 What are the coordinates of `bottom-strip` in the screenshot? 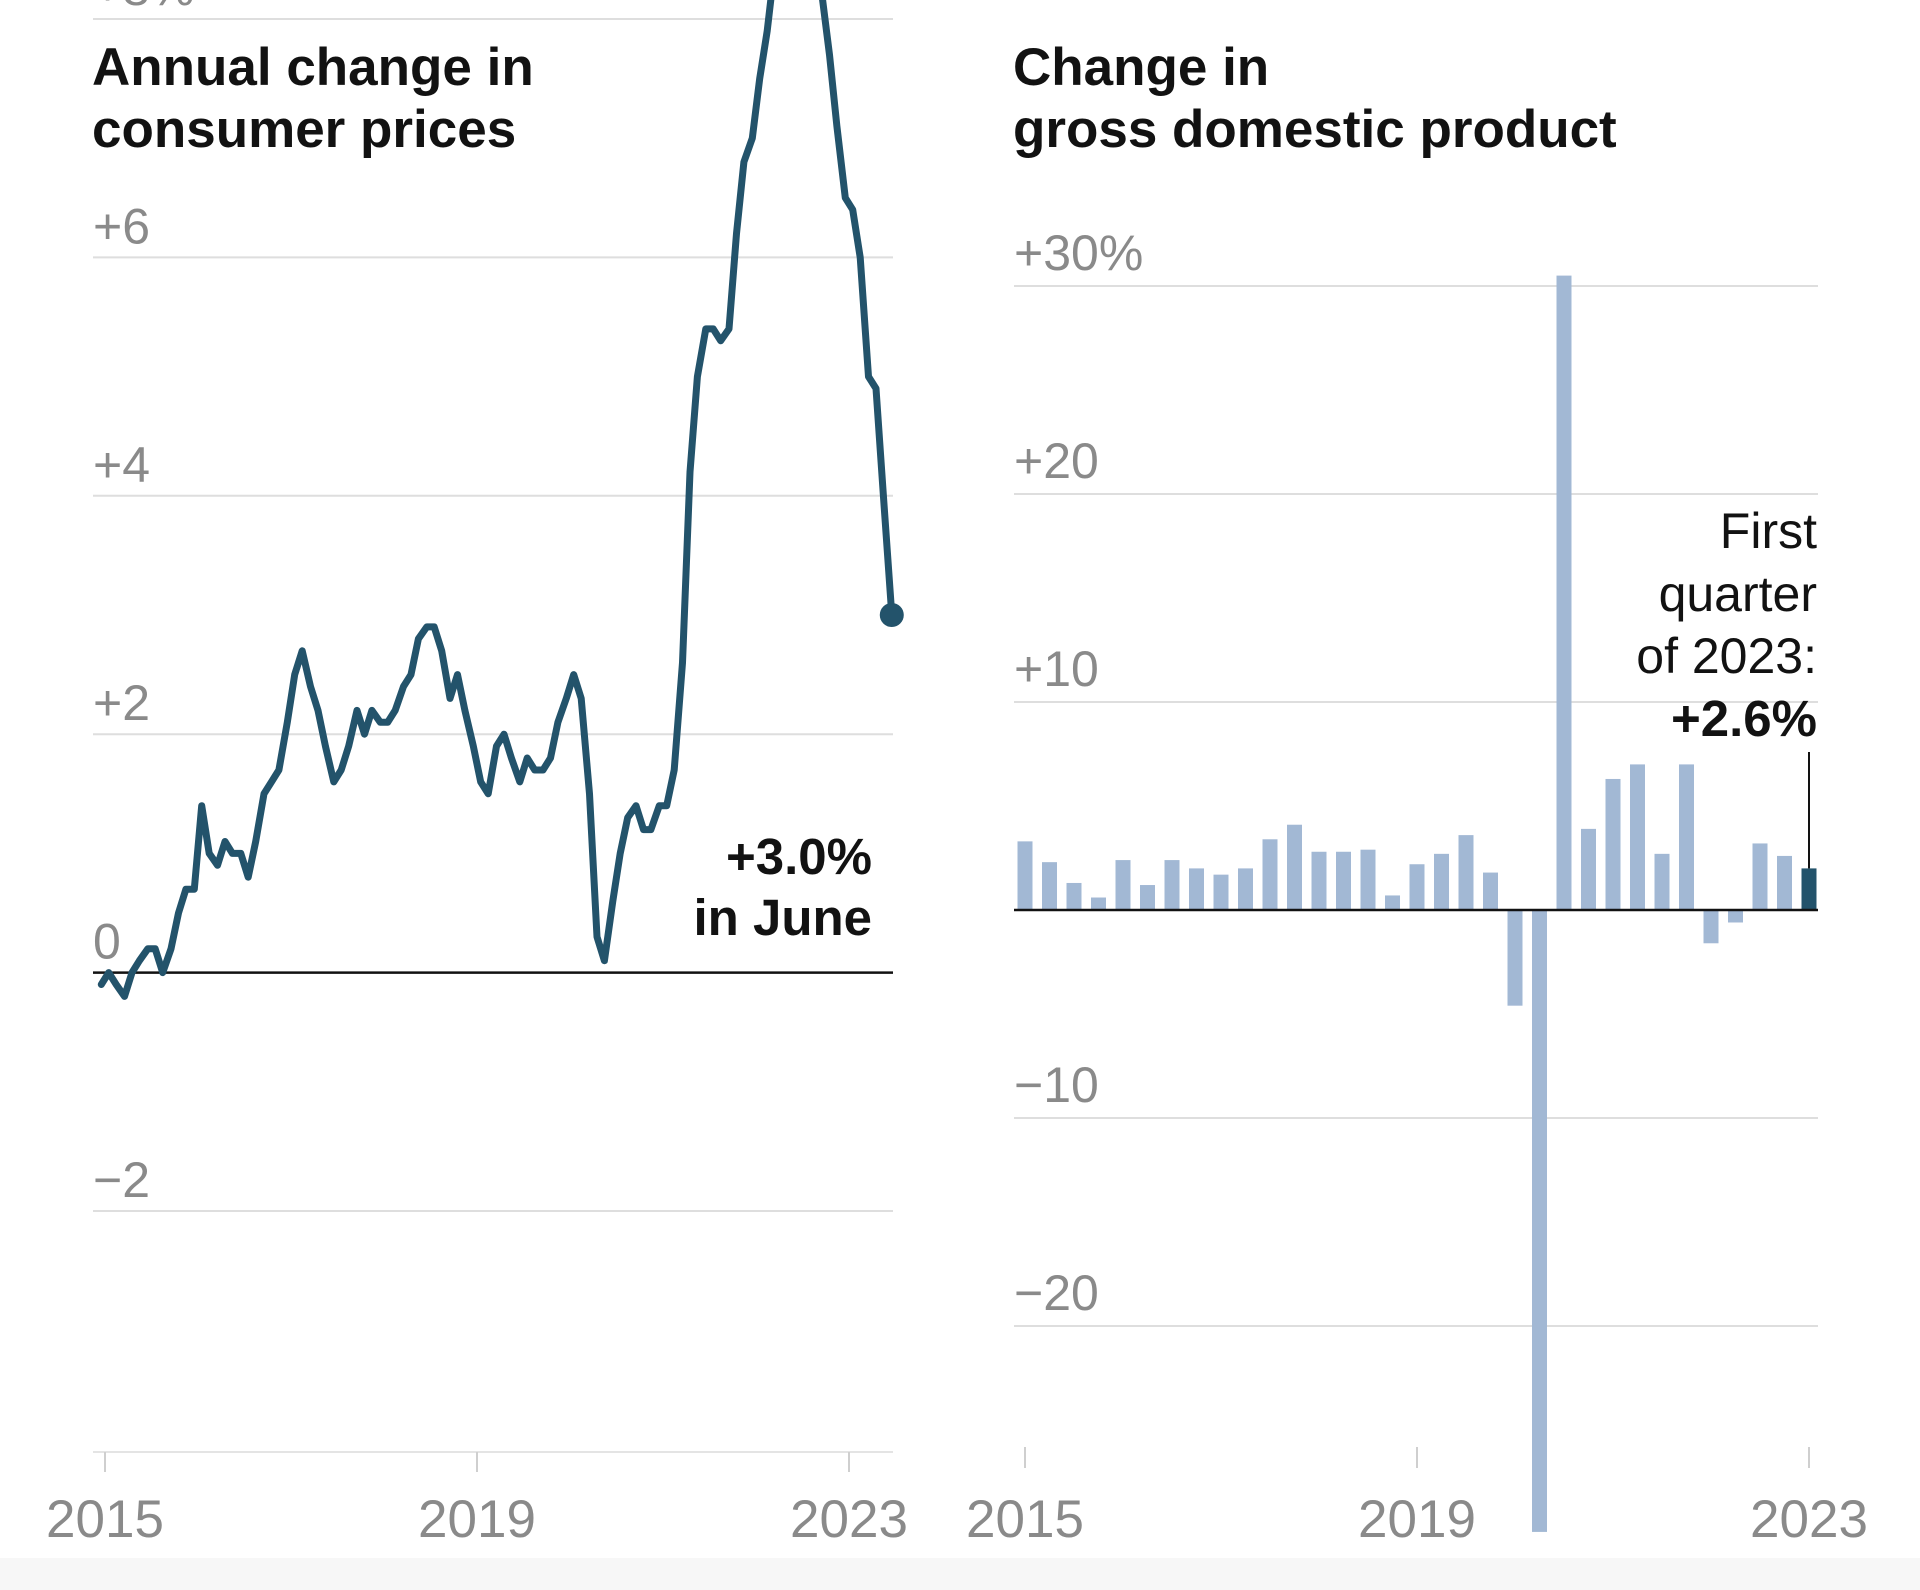 It's located at (960, 1574).